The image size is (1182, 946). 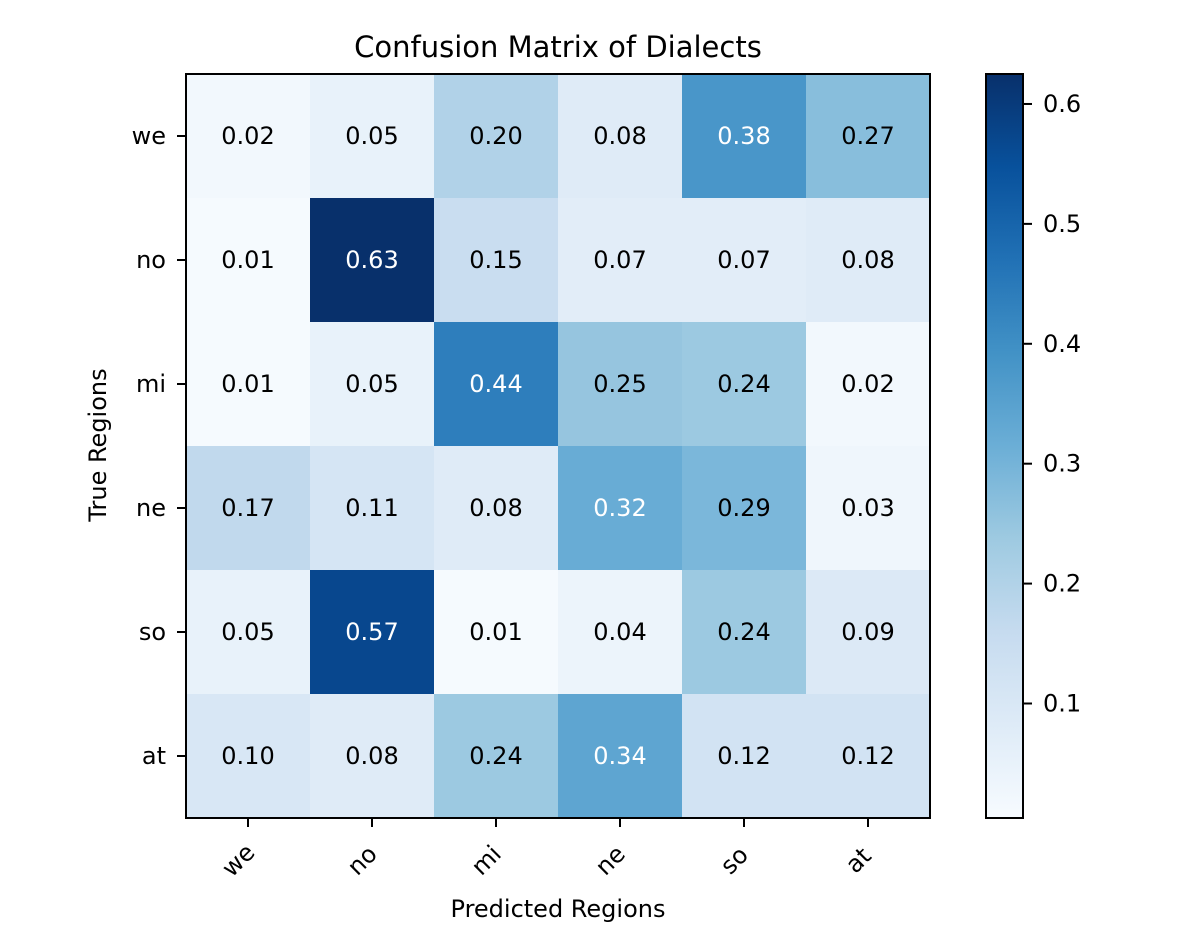 What do you see at coordinates (734, 860) in the screenshot?
I see `x-tick-label: so` at bounding box center [734, 860].